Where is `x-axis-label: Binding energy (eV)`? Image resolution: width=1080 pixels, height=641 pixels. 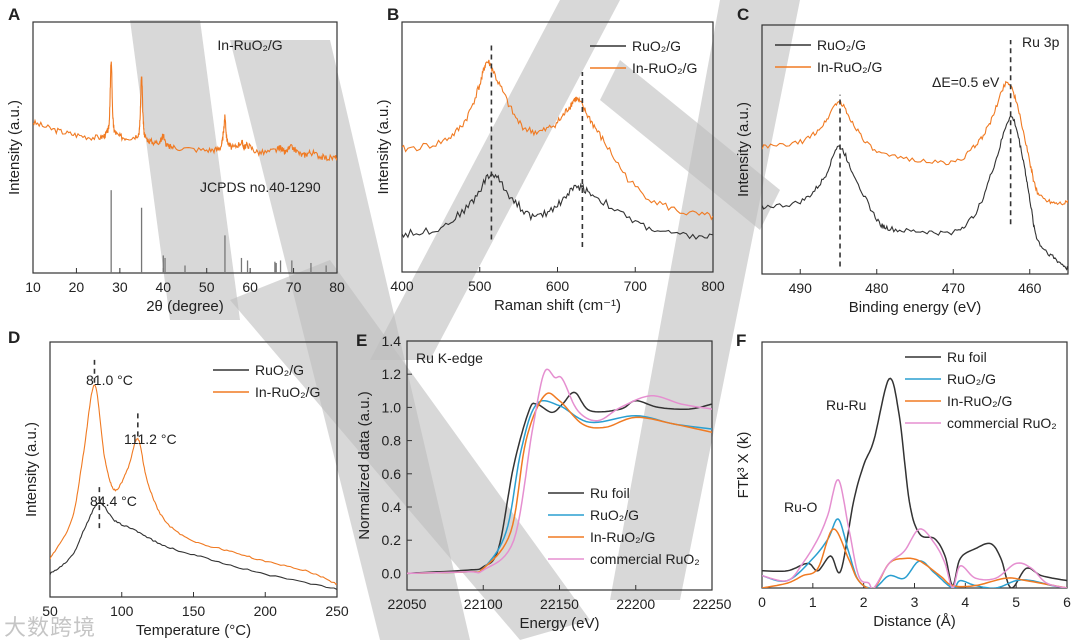 x-axis-label: Binding energy (eV) is located at coordinates (915, 307).